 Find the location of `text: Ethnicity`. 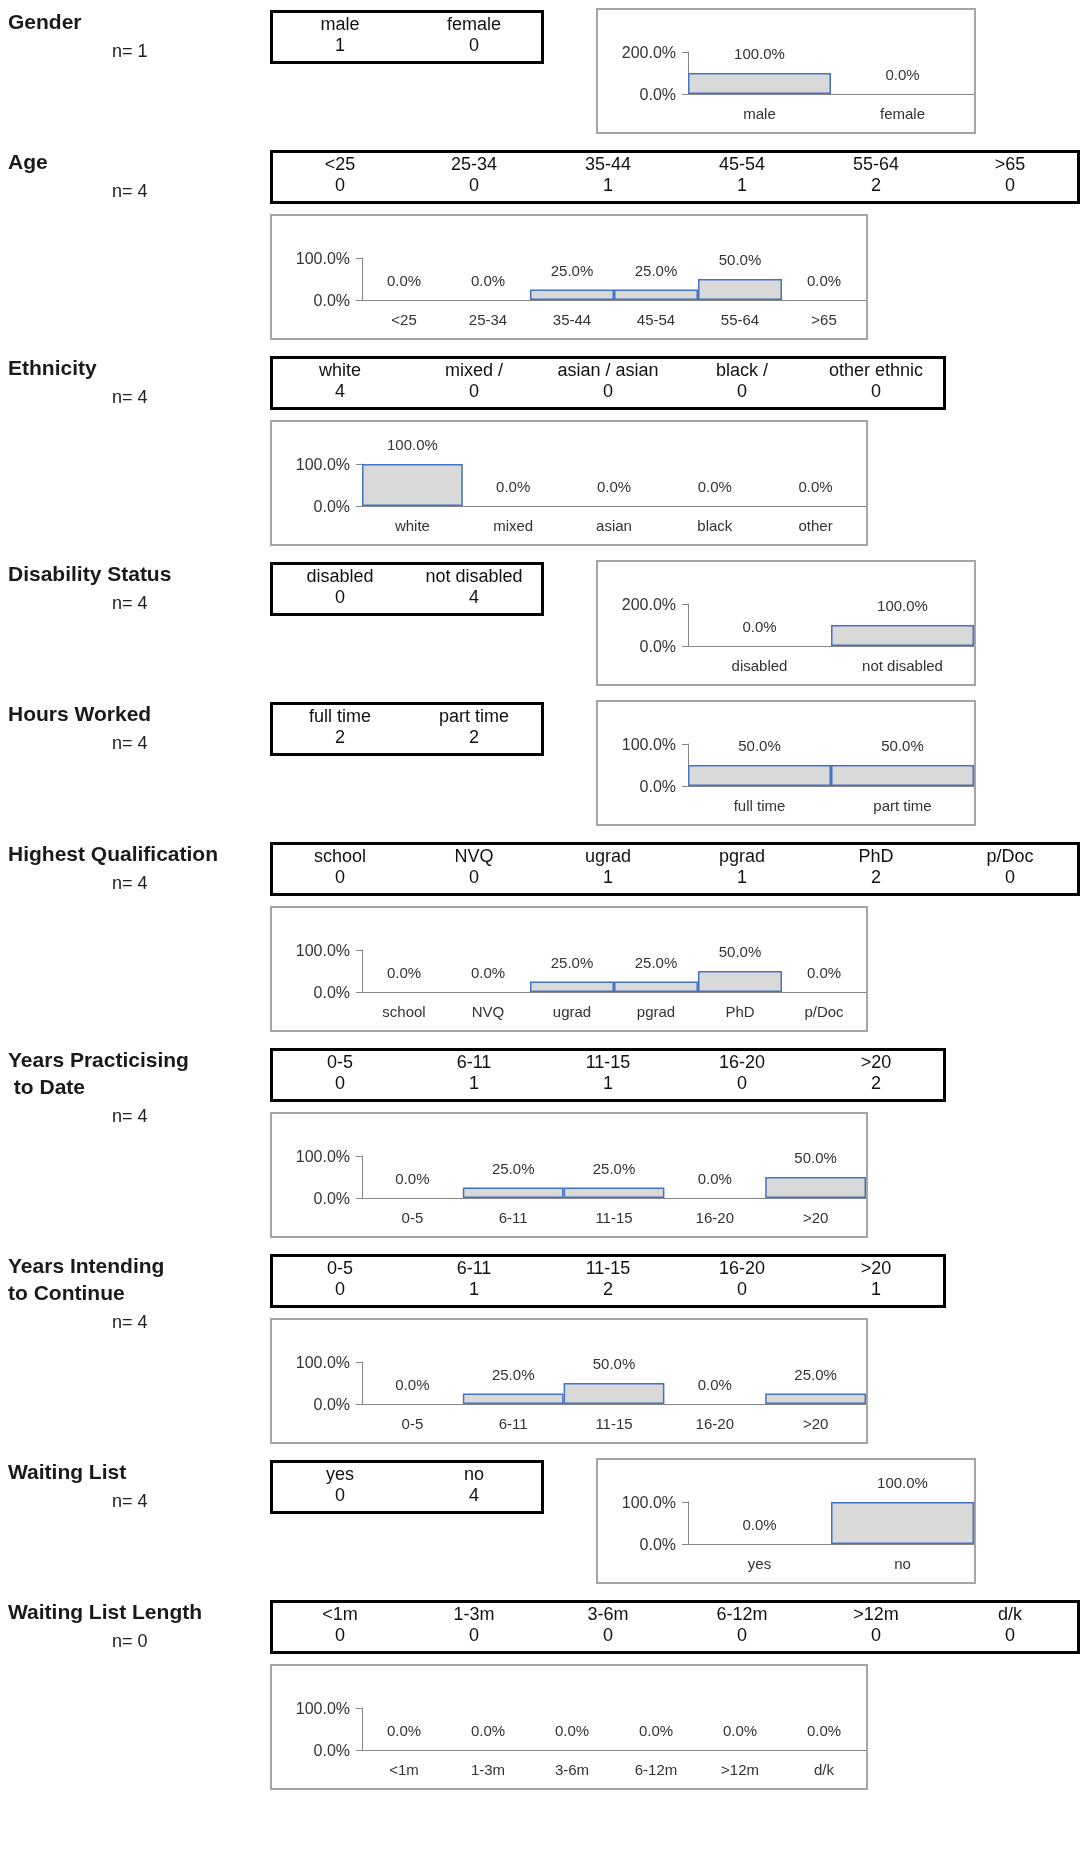

text: Ethnicity is located at coordinates (53, 368).